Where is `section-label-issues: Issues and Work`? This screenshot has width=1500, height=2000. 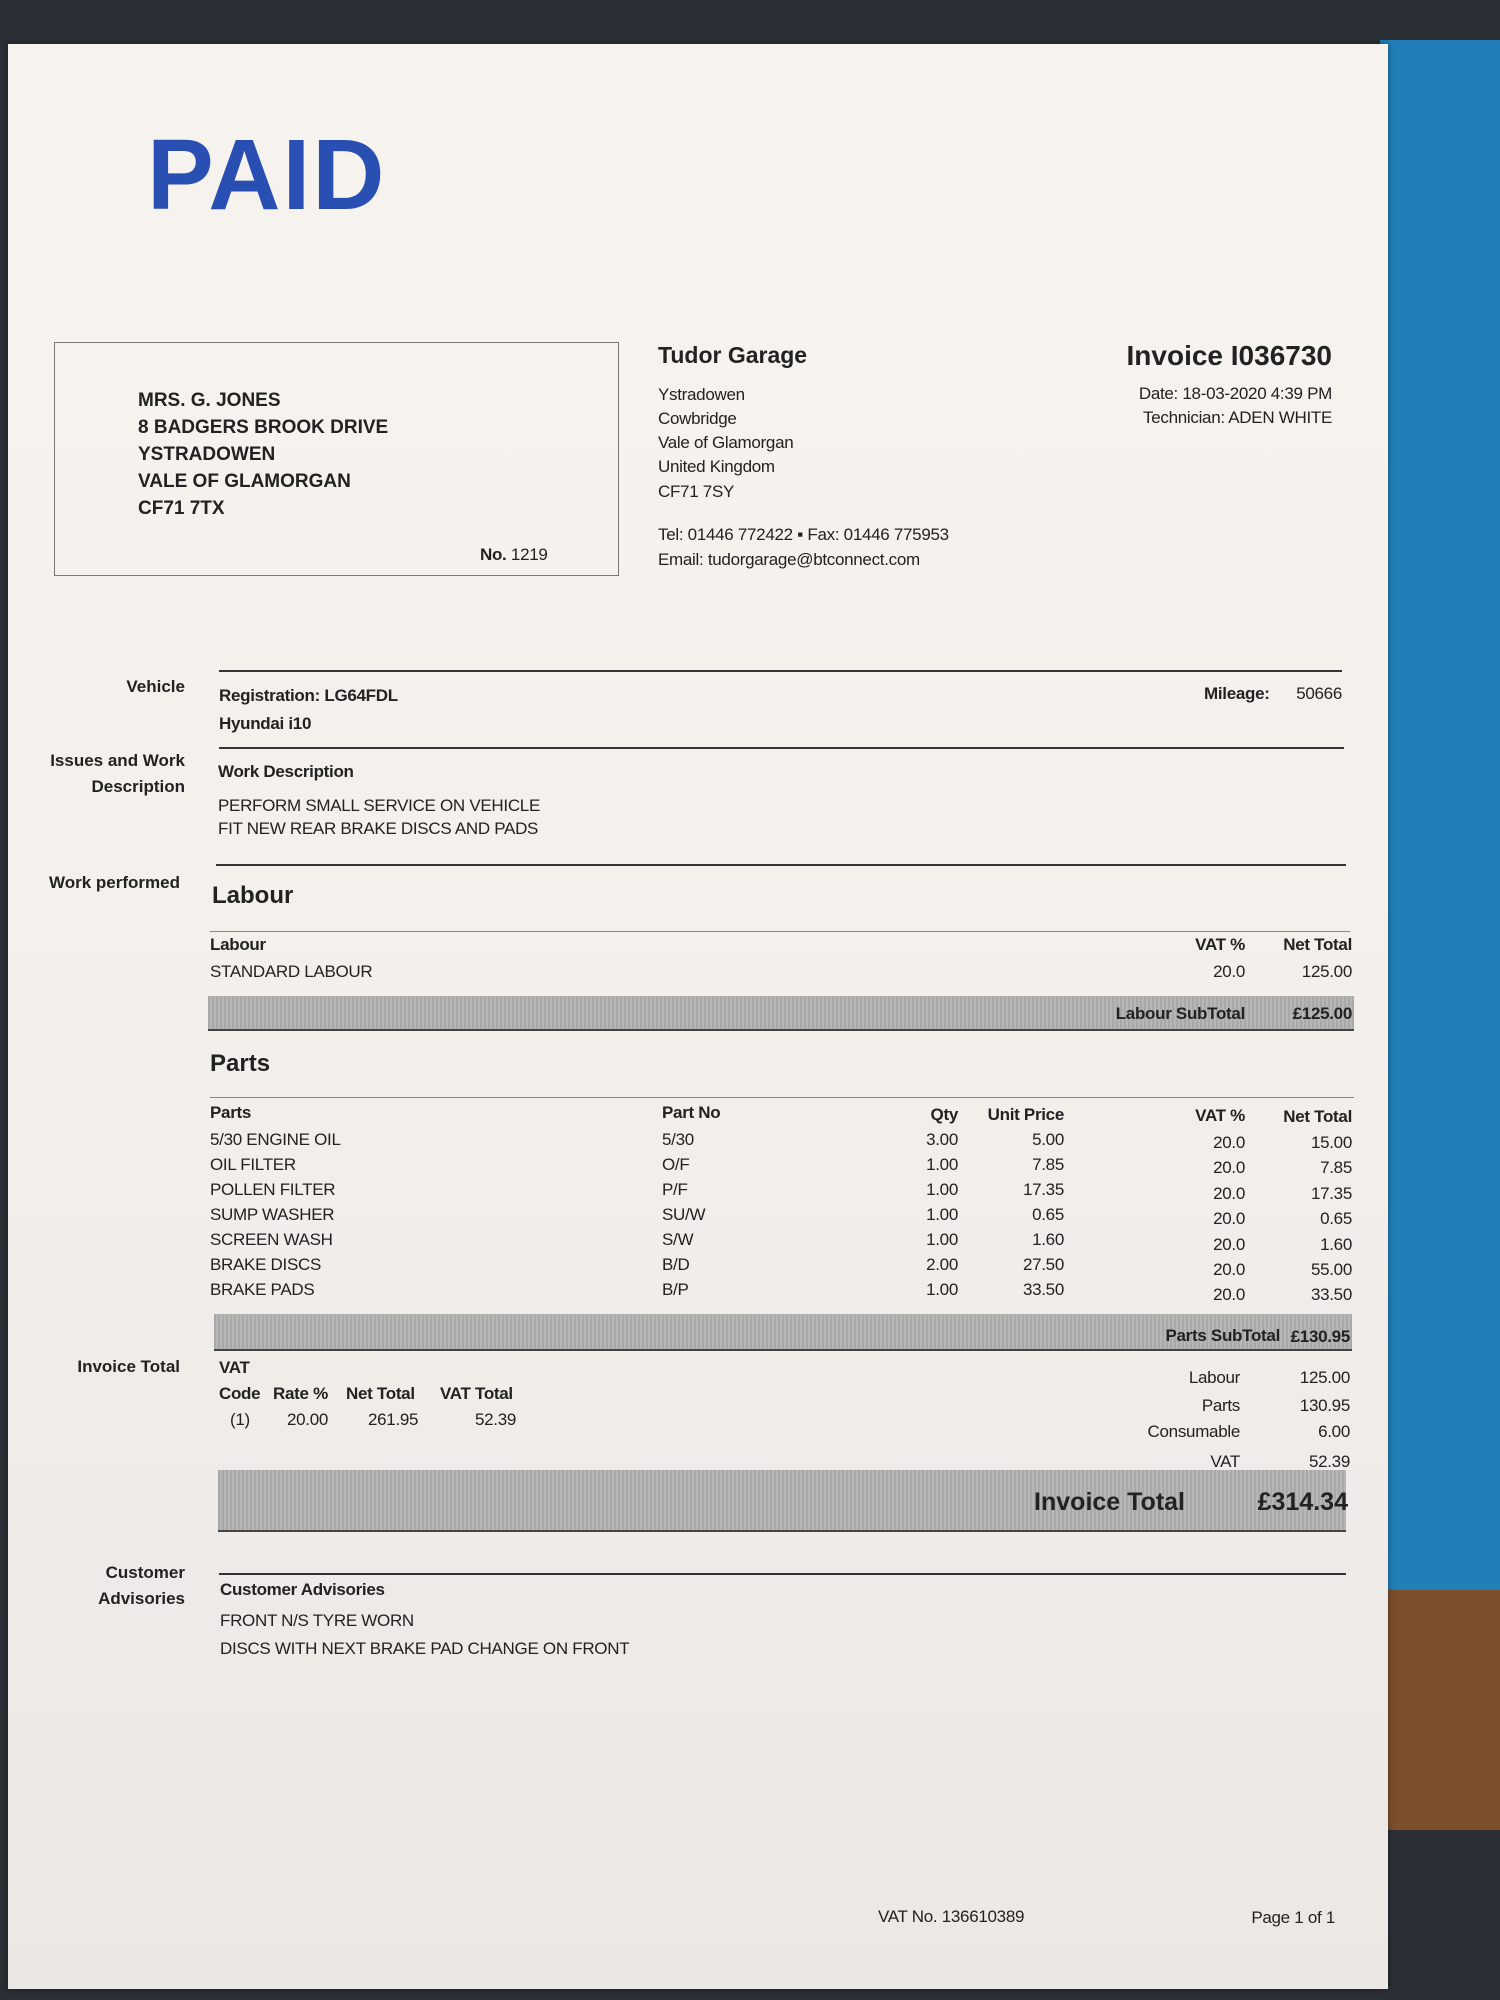
section-label-issues: Issues and Work is located at coordinates (117, 760).